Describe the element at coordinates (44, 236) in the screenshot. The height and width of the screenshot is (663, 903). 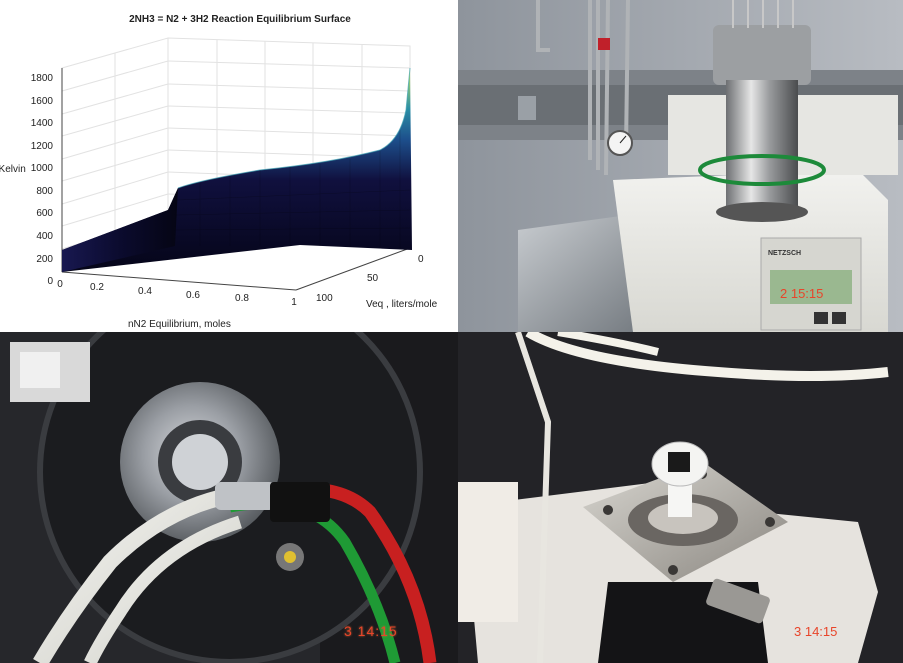
I see `z-tick: 400` at that location.